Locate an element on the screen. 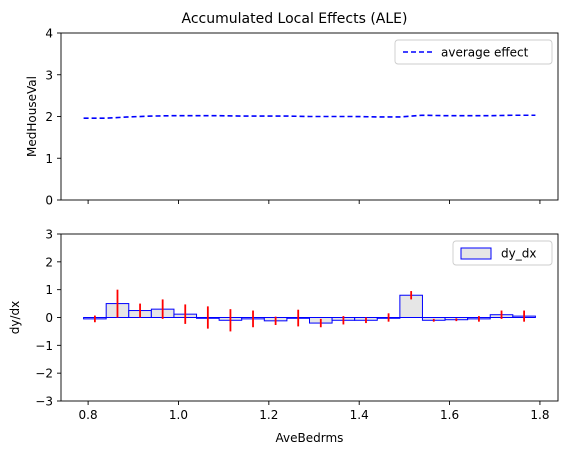  top-y-tick-label: 0 is located at coordinates (49, 201).